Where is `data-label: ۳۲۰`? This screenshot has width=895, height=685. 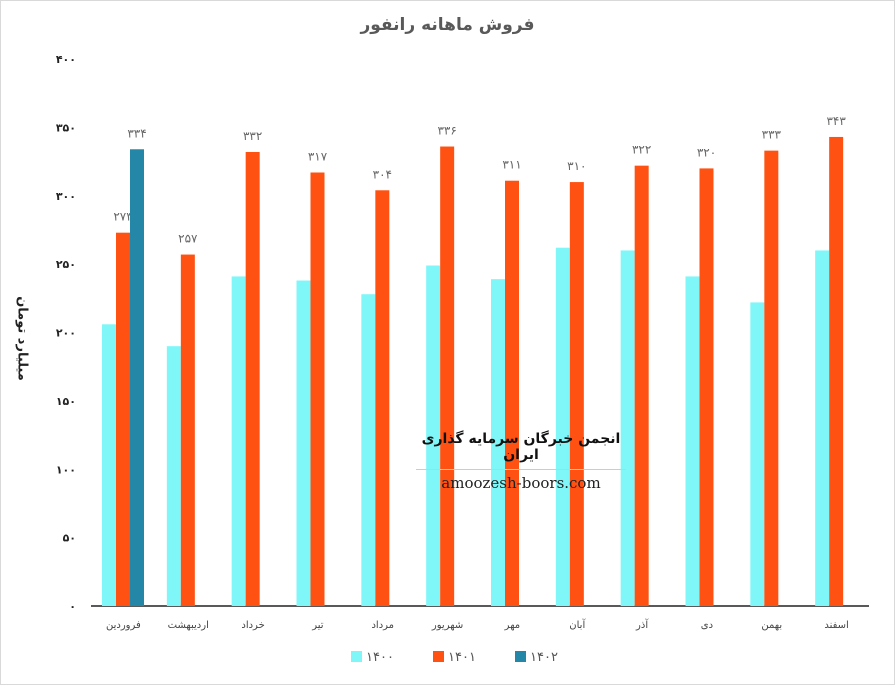
data-label: ۳۲۰ is located at coordinates (706, 152).